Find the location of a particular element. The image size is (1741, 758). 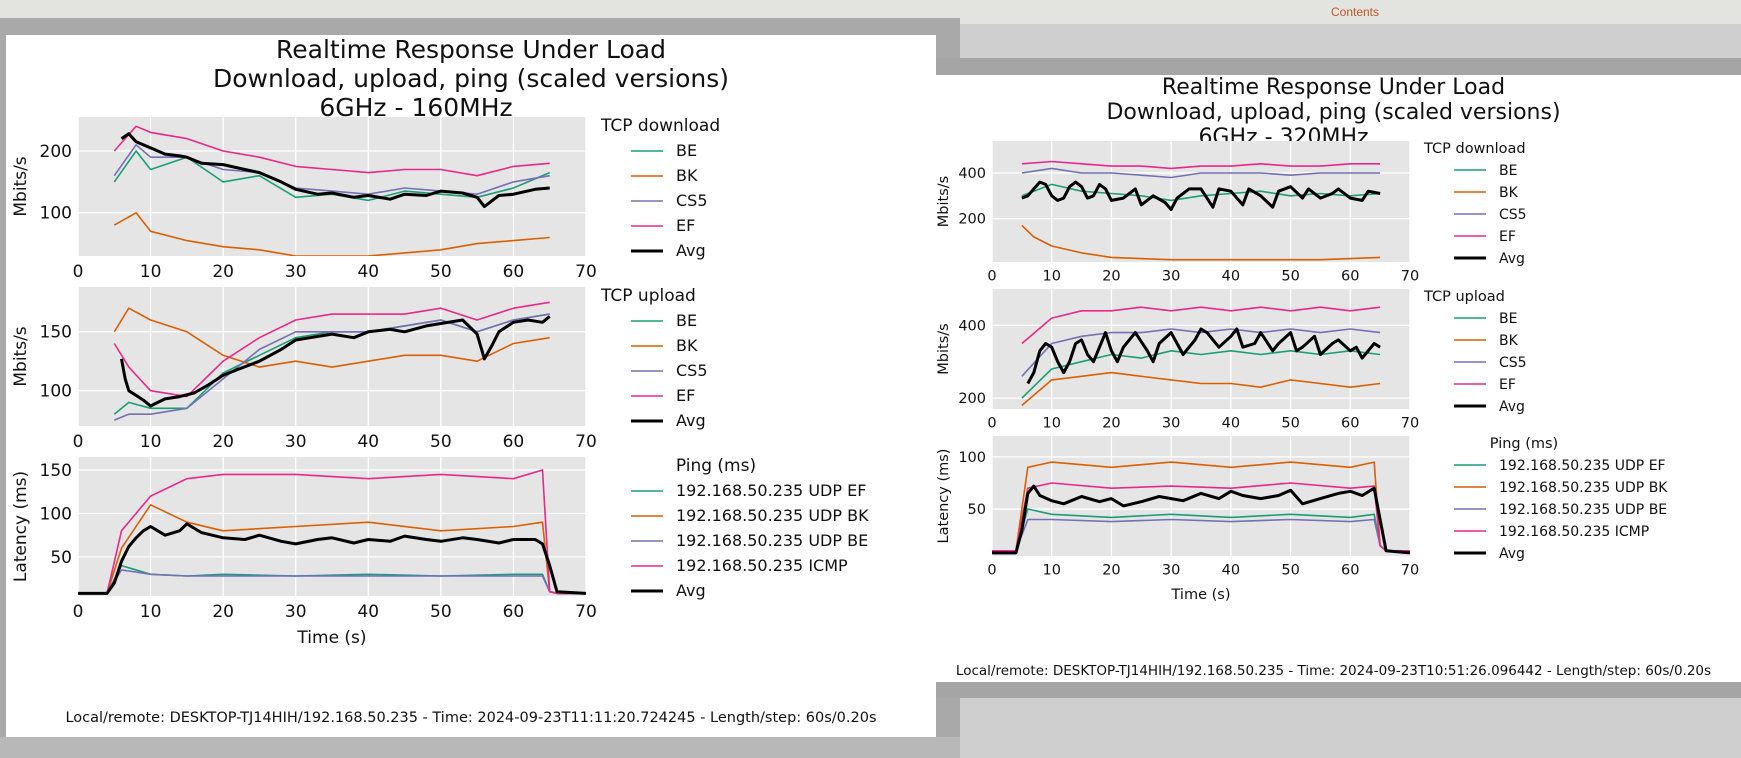

legend-label-192-168-50-235-icmp: 192.168.50.235 ICMP is located at coordinates (1574, 532).